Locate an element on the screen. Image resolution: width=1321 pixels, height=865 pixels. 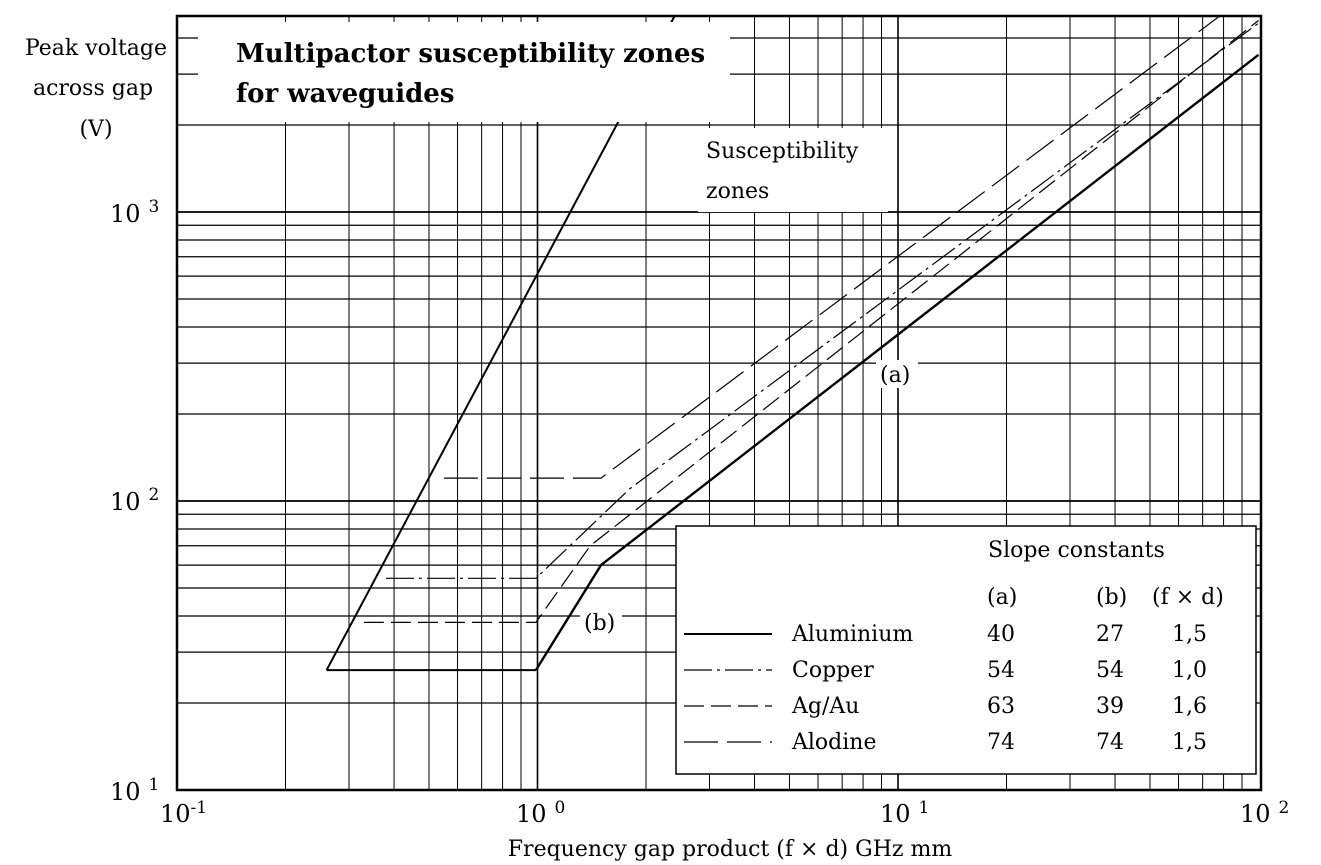
ylabel-line-3: (V) is located at coordinates (95, 129).